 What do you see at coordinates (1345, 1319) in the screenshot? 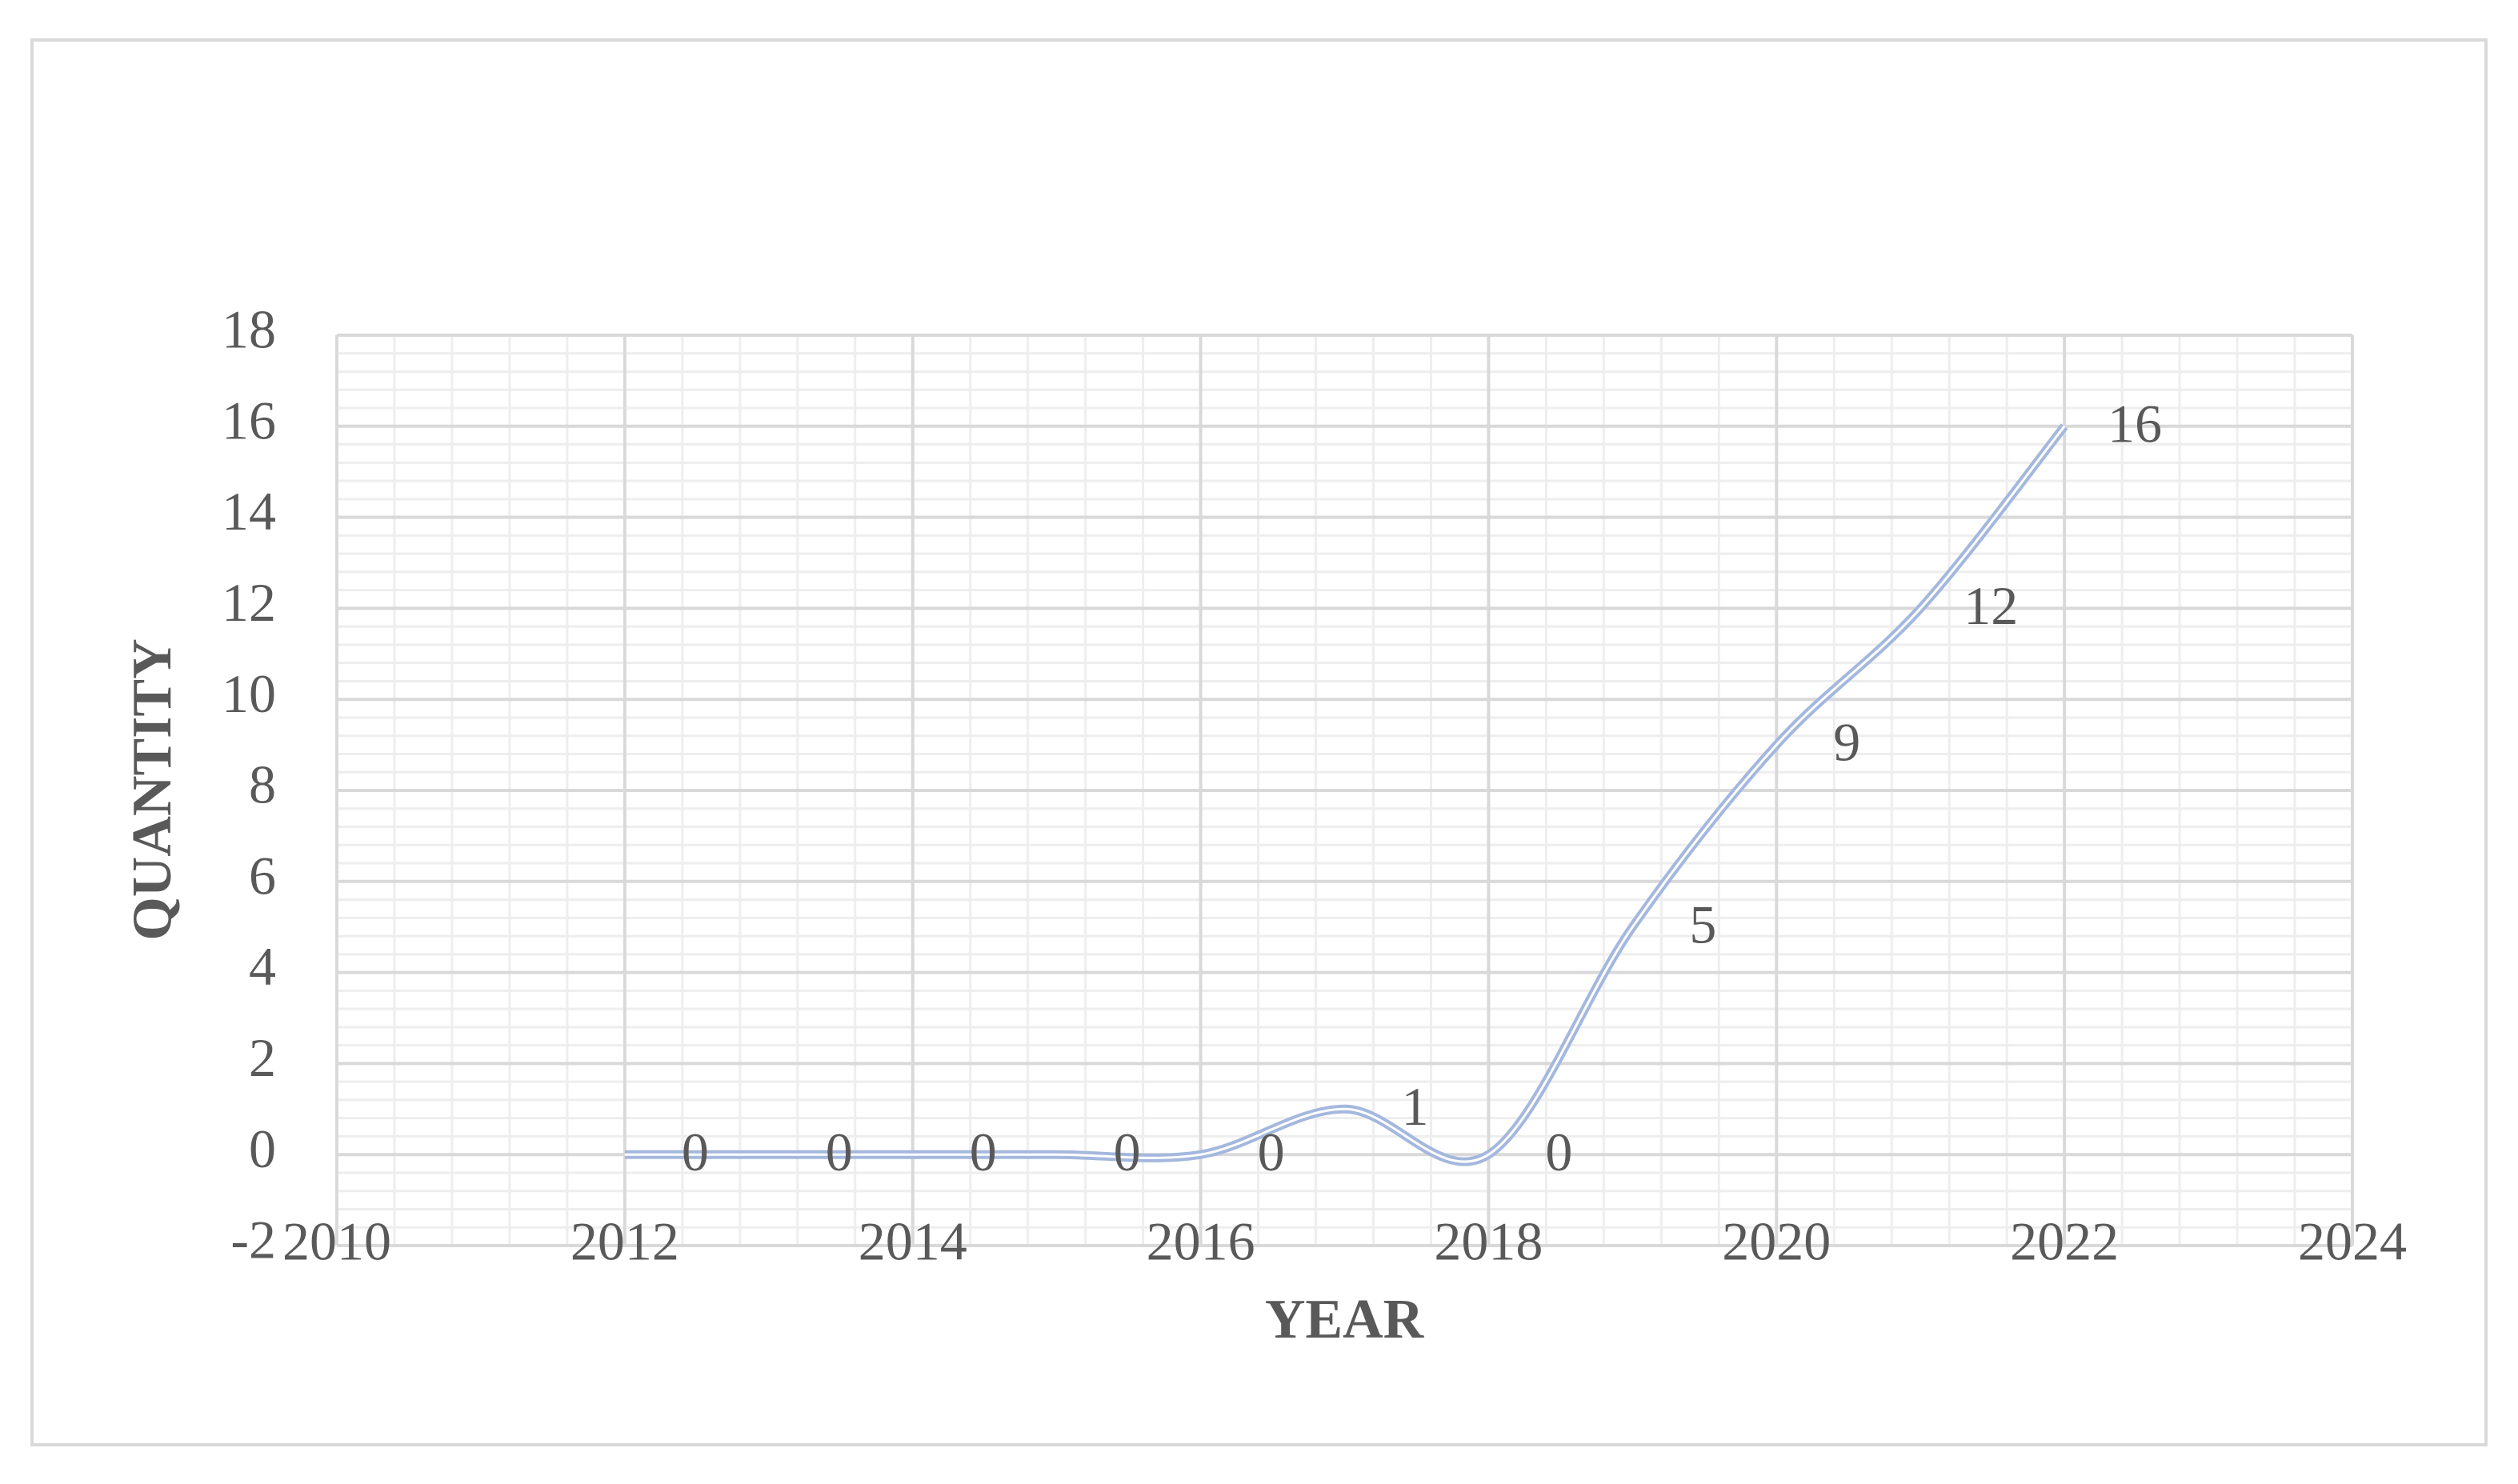
I see `x-axis-title: YEAR` at bounding box center [1345, 1319].